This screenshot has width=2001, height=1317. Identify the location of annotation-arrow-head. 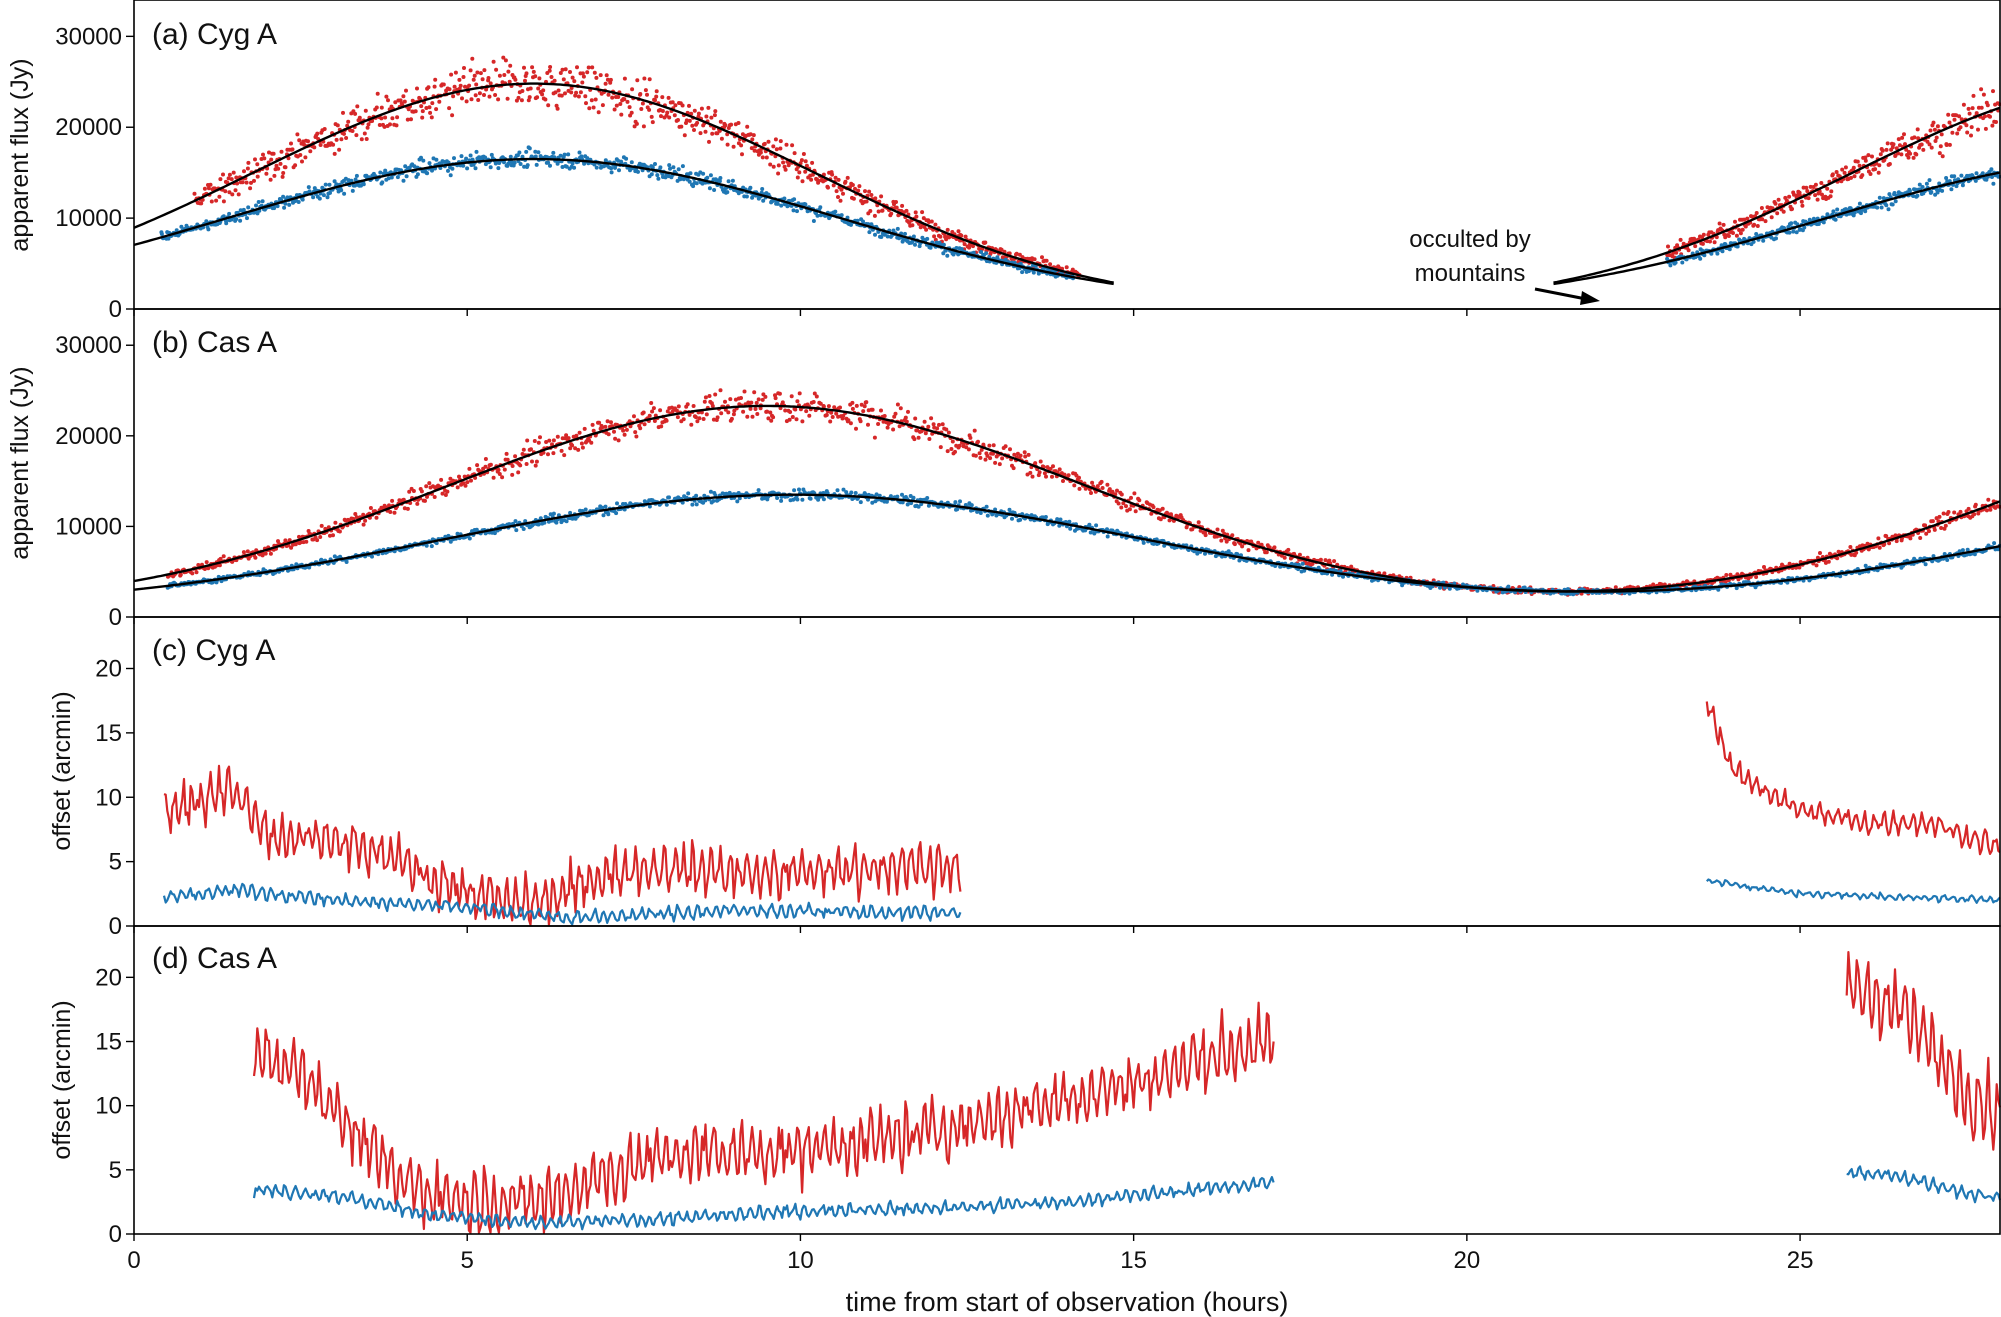
(1590, 298).